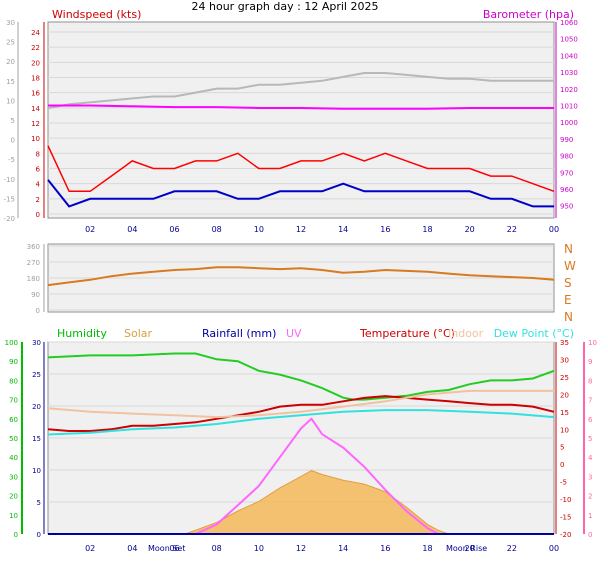 The height and width of the screenshot is (561, 608). What do you see at coordinates (259, 229) in the screenshot?
I see `wind-x-tick: 10` at bounding box center [259, 229].